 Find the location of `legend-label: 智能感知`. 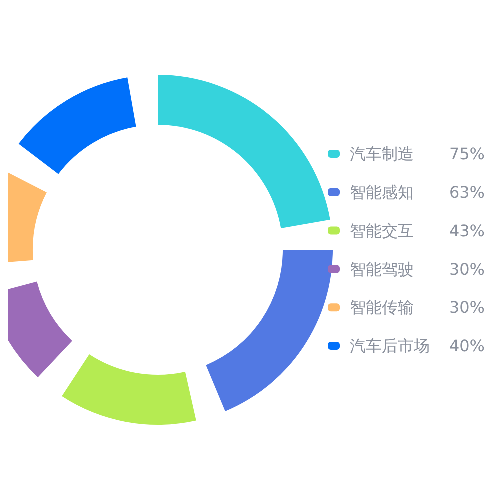

legend-label: 智能感知 is located at coordinates (382, 192).